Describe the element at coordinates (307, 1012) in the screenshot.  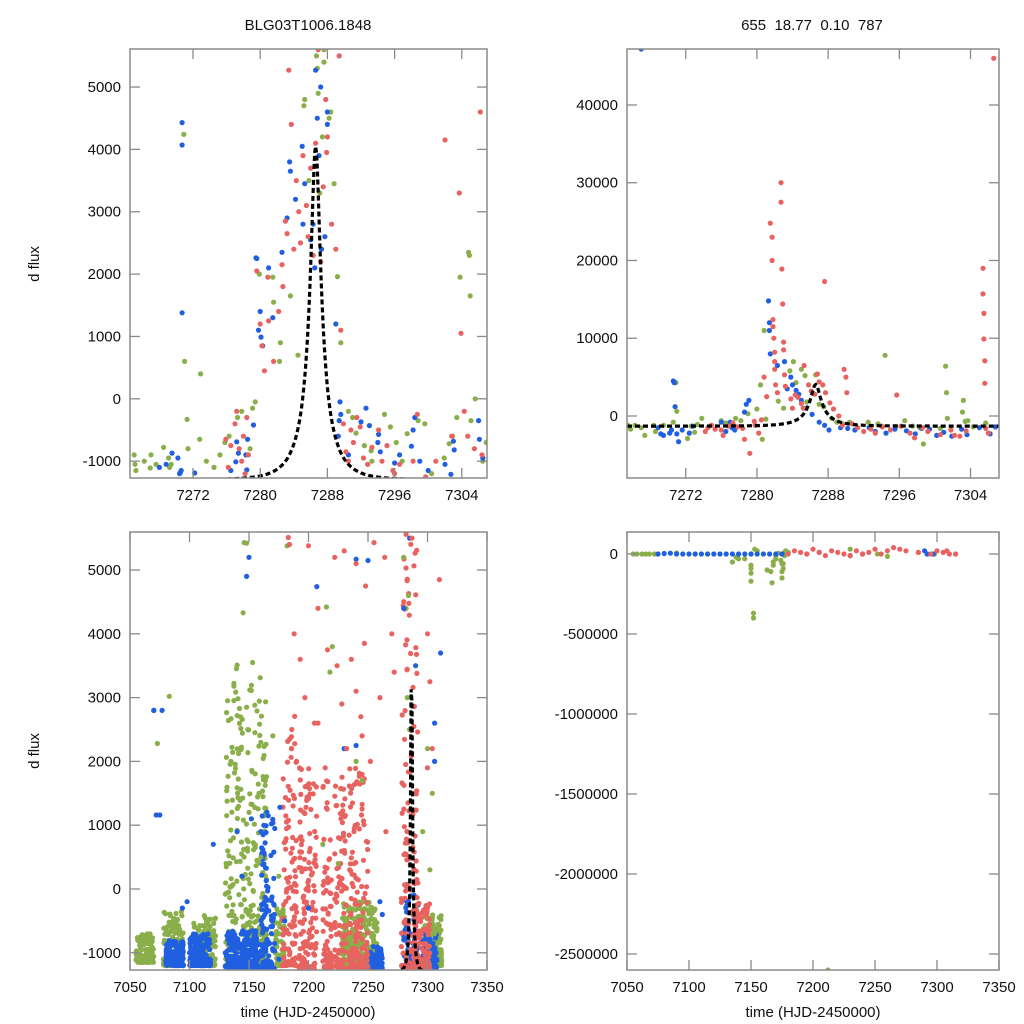
I see `xlabel-bottom-left: time (HJD-2450000)` at that location.